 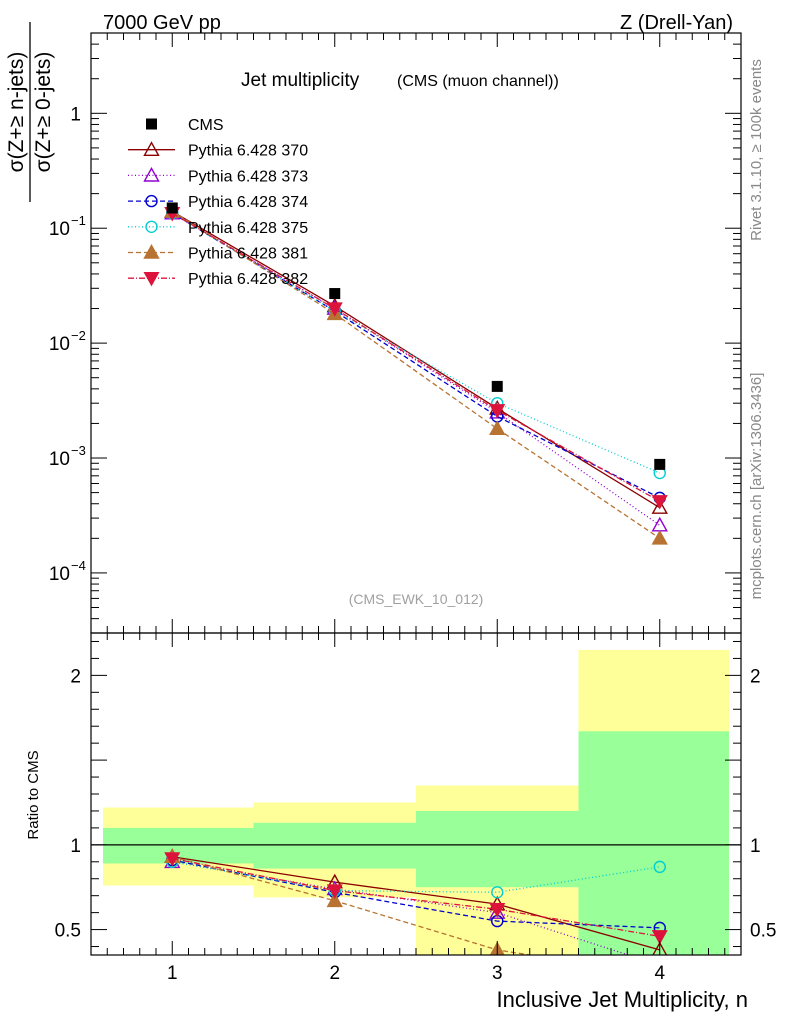 I want to click on legend-cms-label: CMS, so click(x=206, y=125).